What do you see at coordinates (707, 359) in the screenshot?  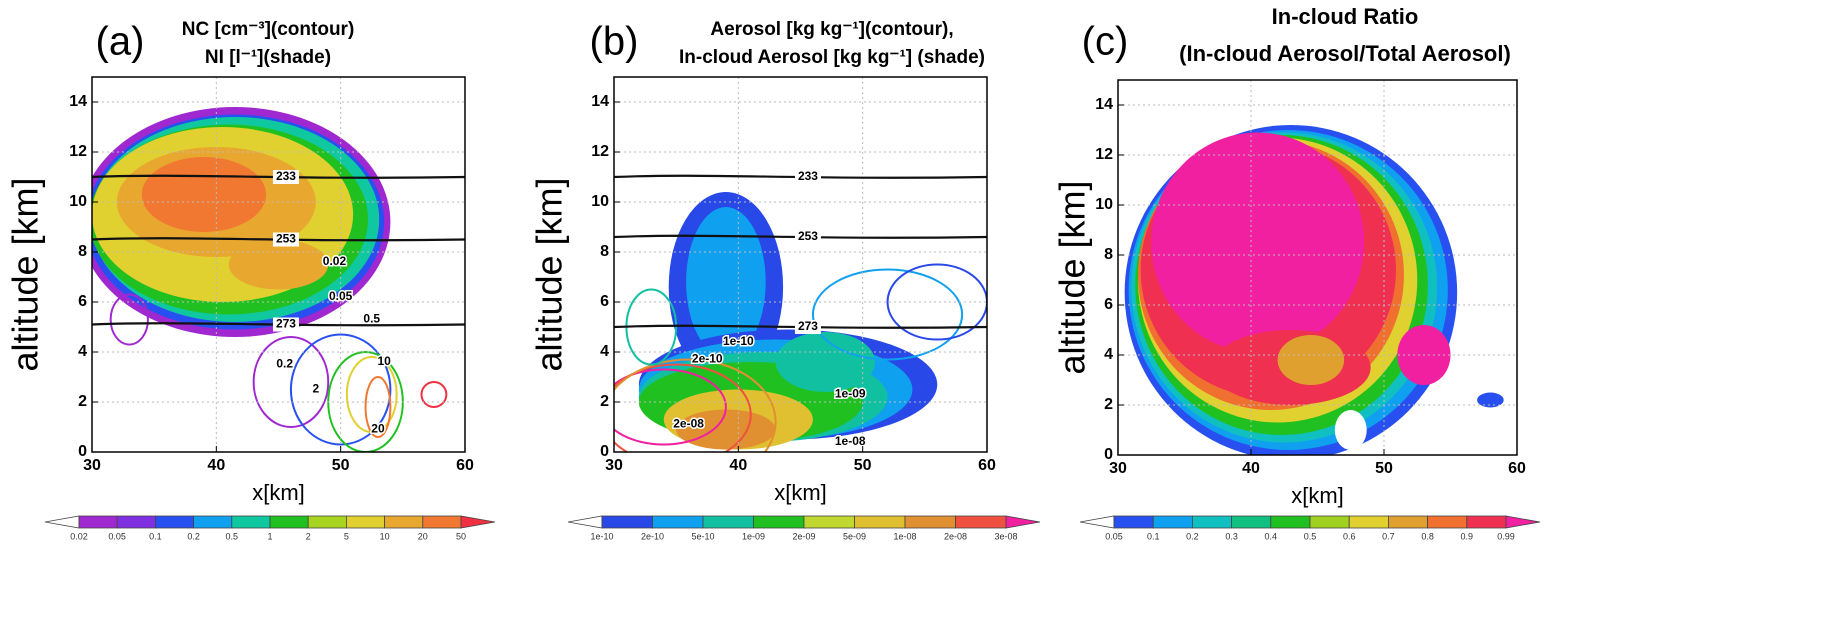 I see `contour-label: 2e-10` at bounding box center [707, 359].